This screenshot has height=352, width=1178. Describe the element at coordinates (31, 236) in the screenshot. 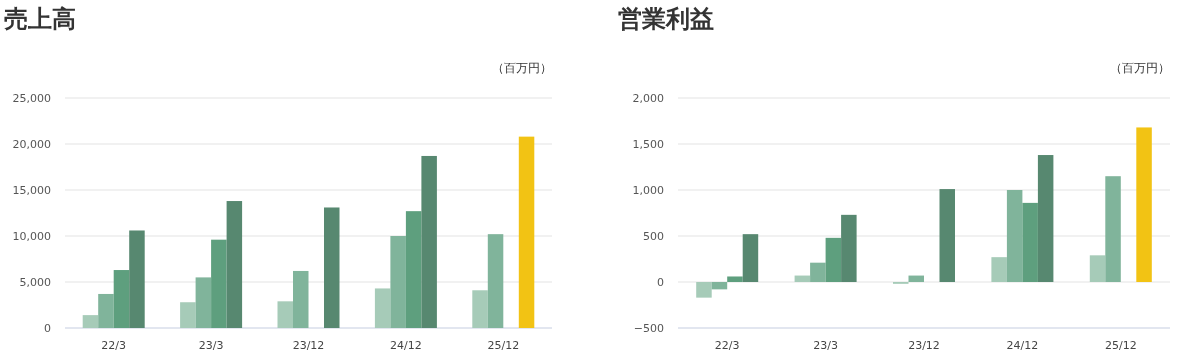

I see `y-tick-label: 10,000` at that location.